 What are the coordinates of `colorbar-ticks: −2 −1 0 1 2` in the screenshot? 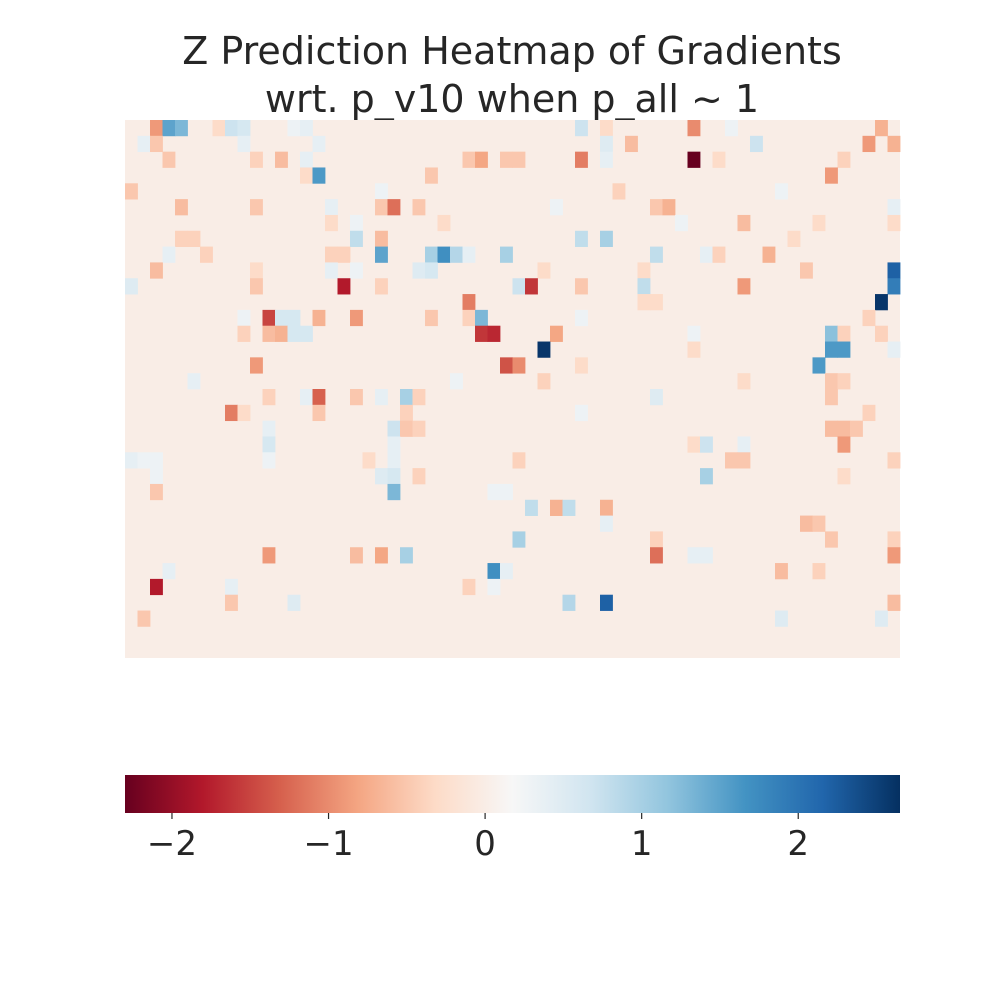 It's located at (478, 838).